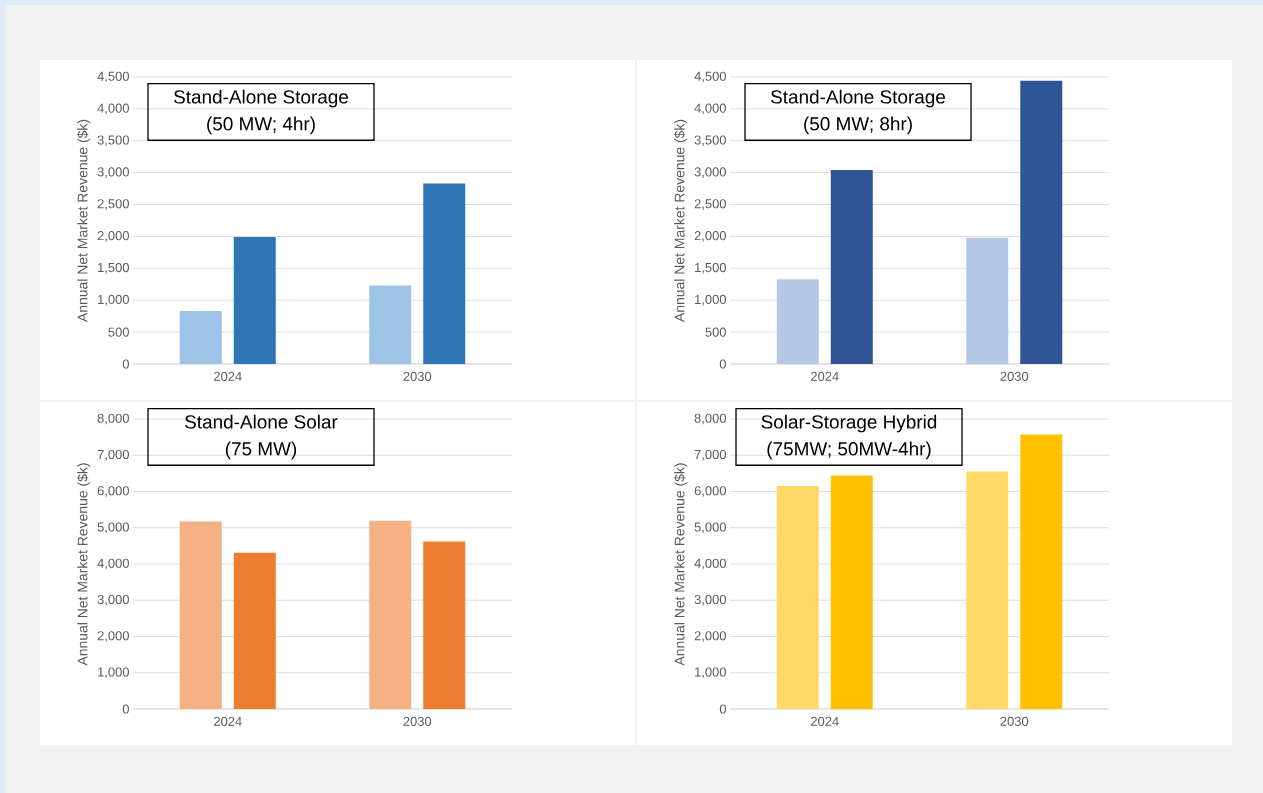 This screenshot has width=1263, height=793. I want to click on chart-title: Solar-Storage Hybrid, so click(849, 423).